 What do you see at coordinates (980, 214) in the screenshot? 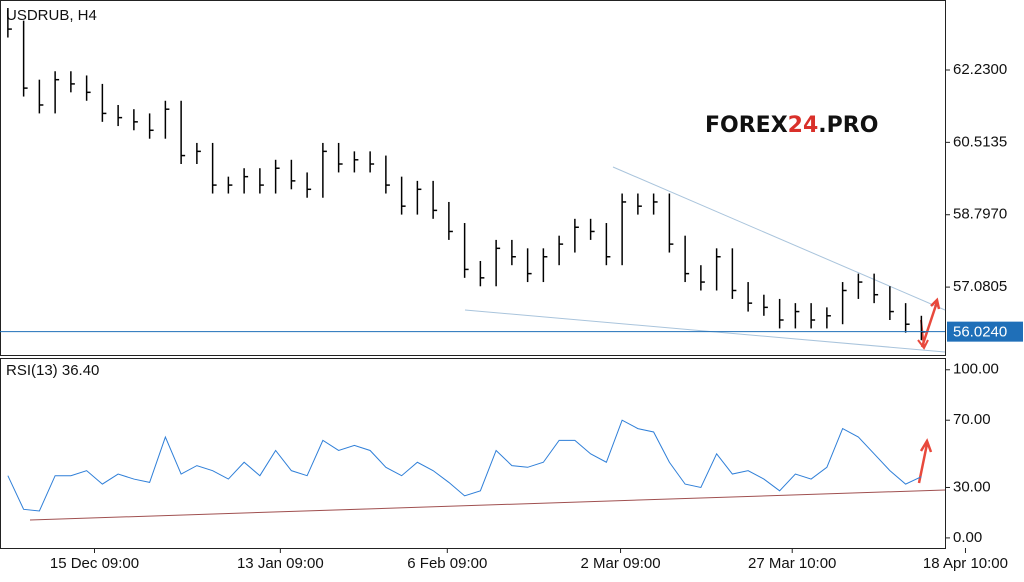
I see `y-tick-label: 58.7970` at bounding box center [980, 214].